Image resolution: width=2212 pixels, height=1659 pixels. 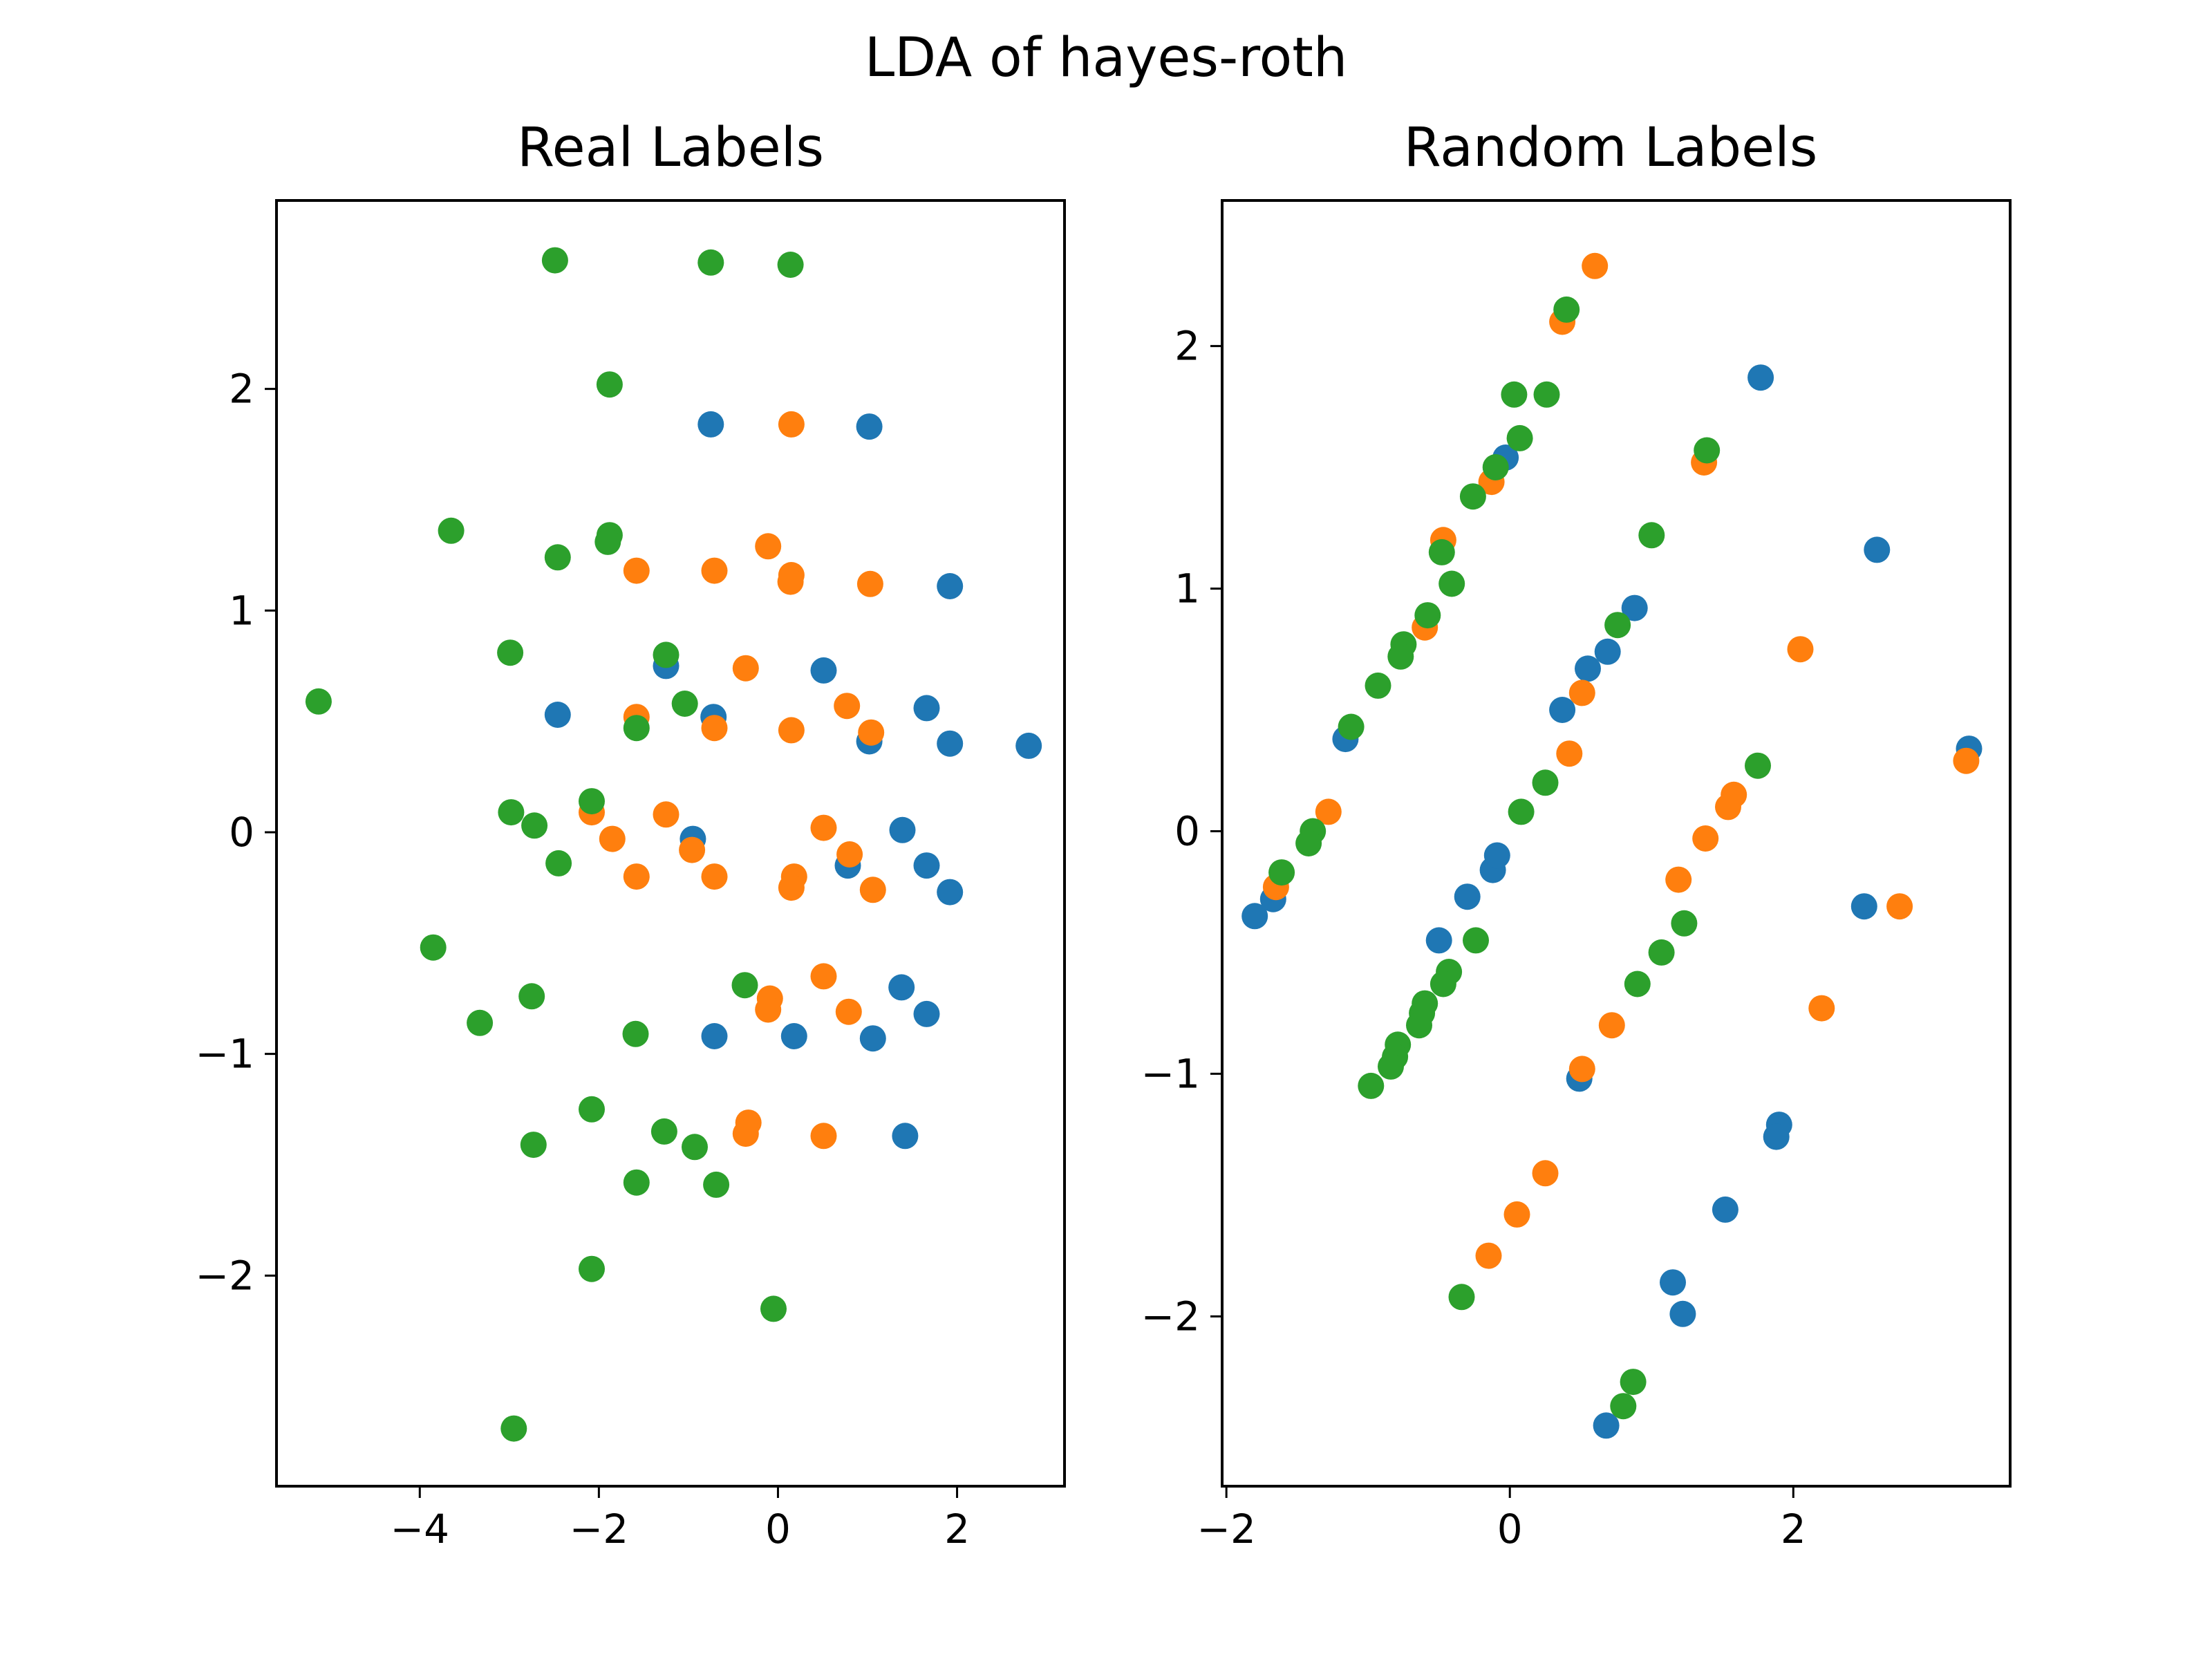 What do you see at coordinates (420, 1530) in the screenshot?
I see `real-labels-xtick-label: −4` at bounding box center [420, 1530].